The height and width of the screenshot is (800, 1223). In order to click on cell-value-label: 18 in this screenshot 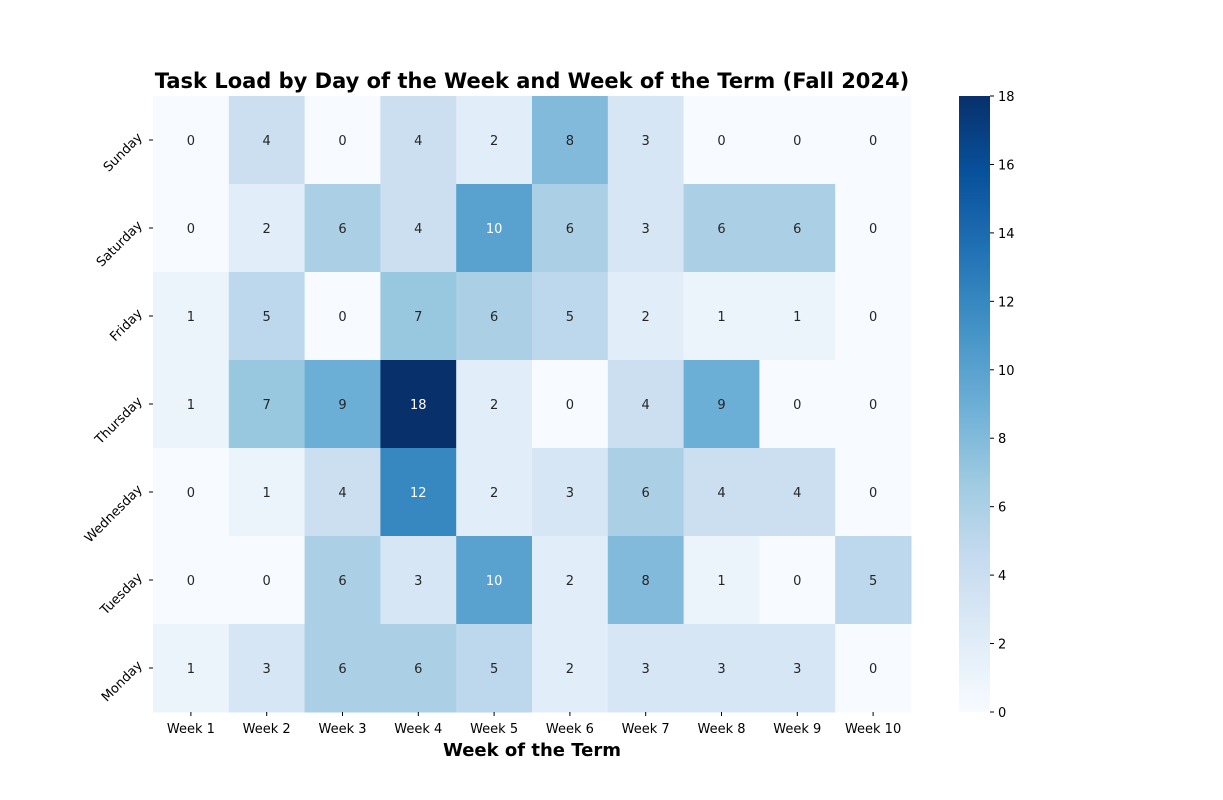, I will do `click(418, 405)`.